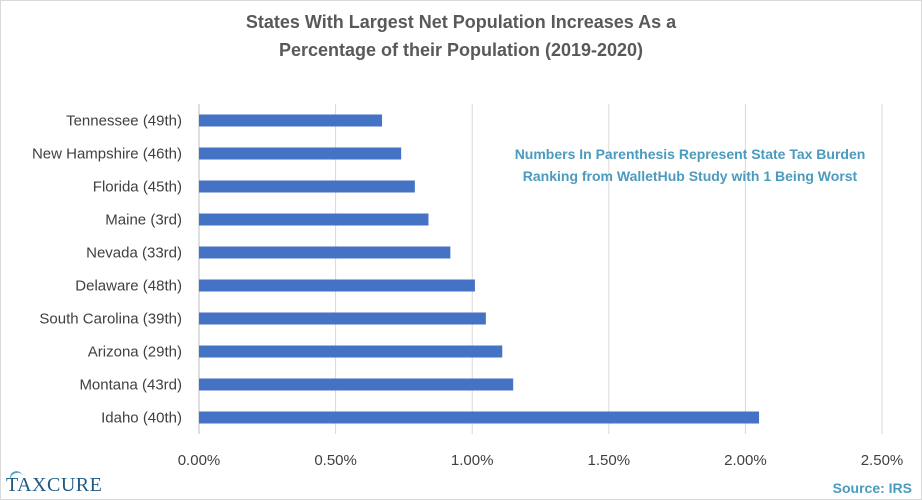 This screenshot has width=922, height=500. Describe the element at coordinates (143, 220) in the screenshot. I see `category-label: Maine (3rd)` at that location.